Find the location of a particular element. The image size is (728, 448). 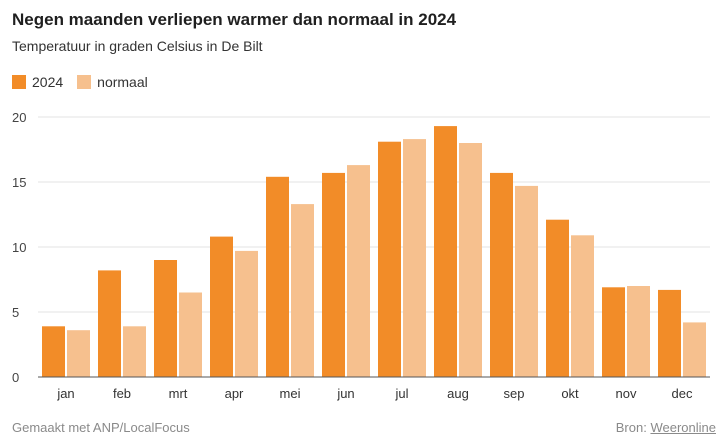

y-tick-label: 15 is located at coordinates (19, 182).